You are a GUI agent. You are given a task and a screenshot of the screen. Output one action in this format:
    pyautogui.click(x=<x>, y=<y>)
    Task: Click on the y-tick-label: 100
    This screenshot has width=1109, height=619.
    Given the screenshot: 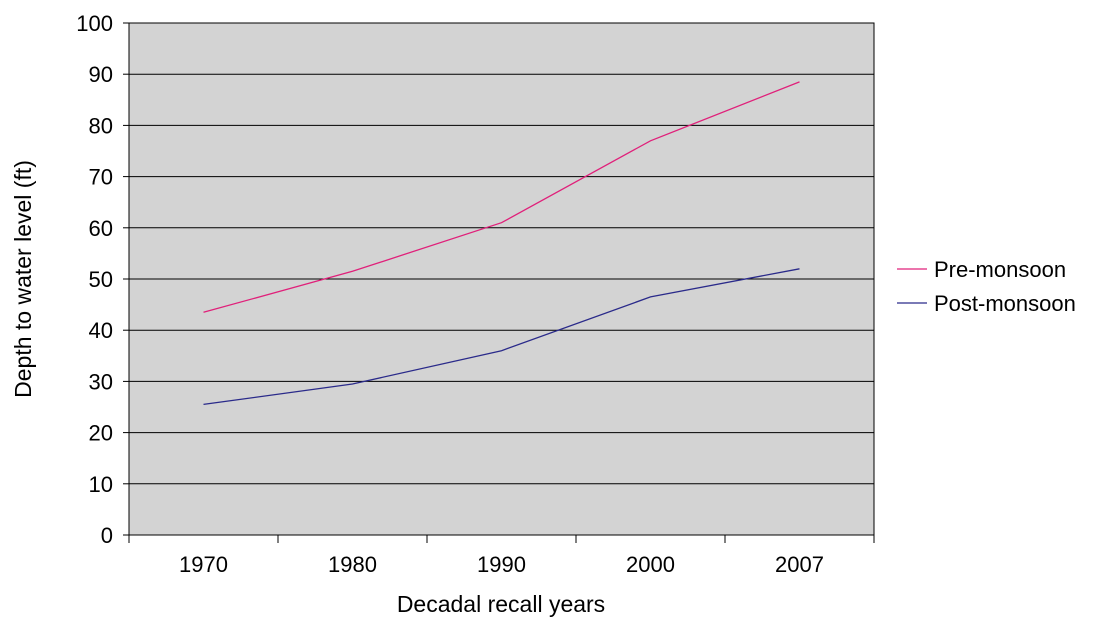 What is the action you would take?
    pyautogui.click(x=94, y=23)
    